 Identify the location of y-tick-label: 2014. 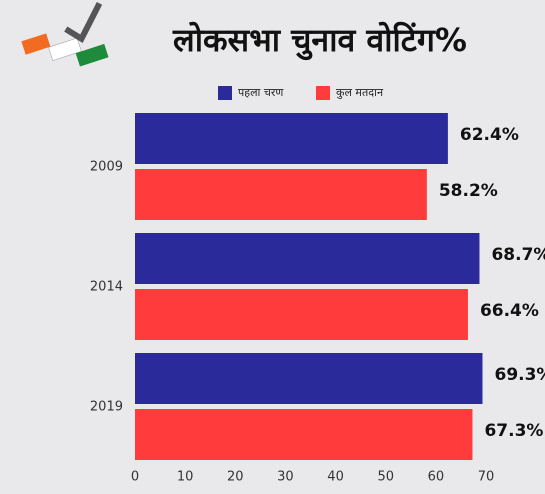
(106, 287).